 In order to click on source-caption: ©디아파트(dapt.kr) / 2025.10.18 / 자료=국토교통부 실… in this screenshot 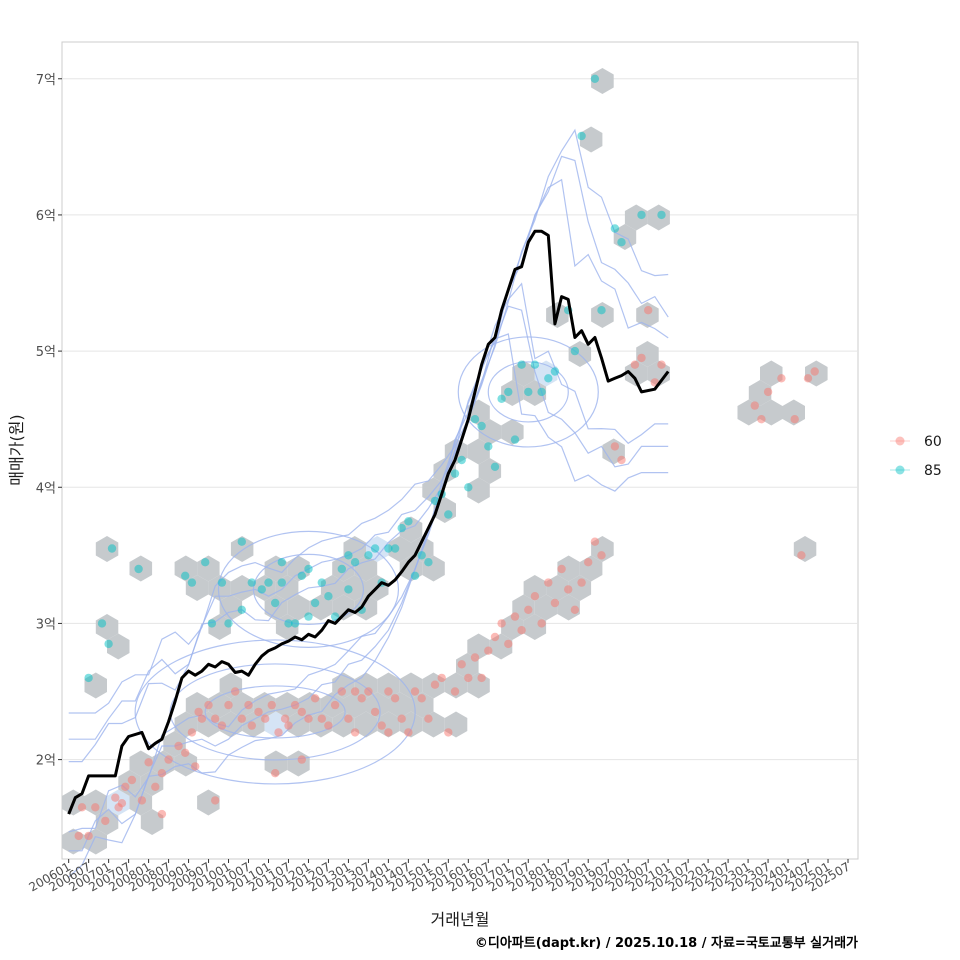, I will do `click(666, 943)`.